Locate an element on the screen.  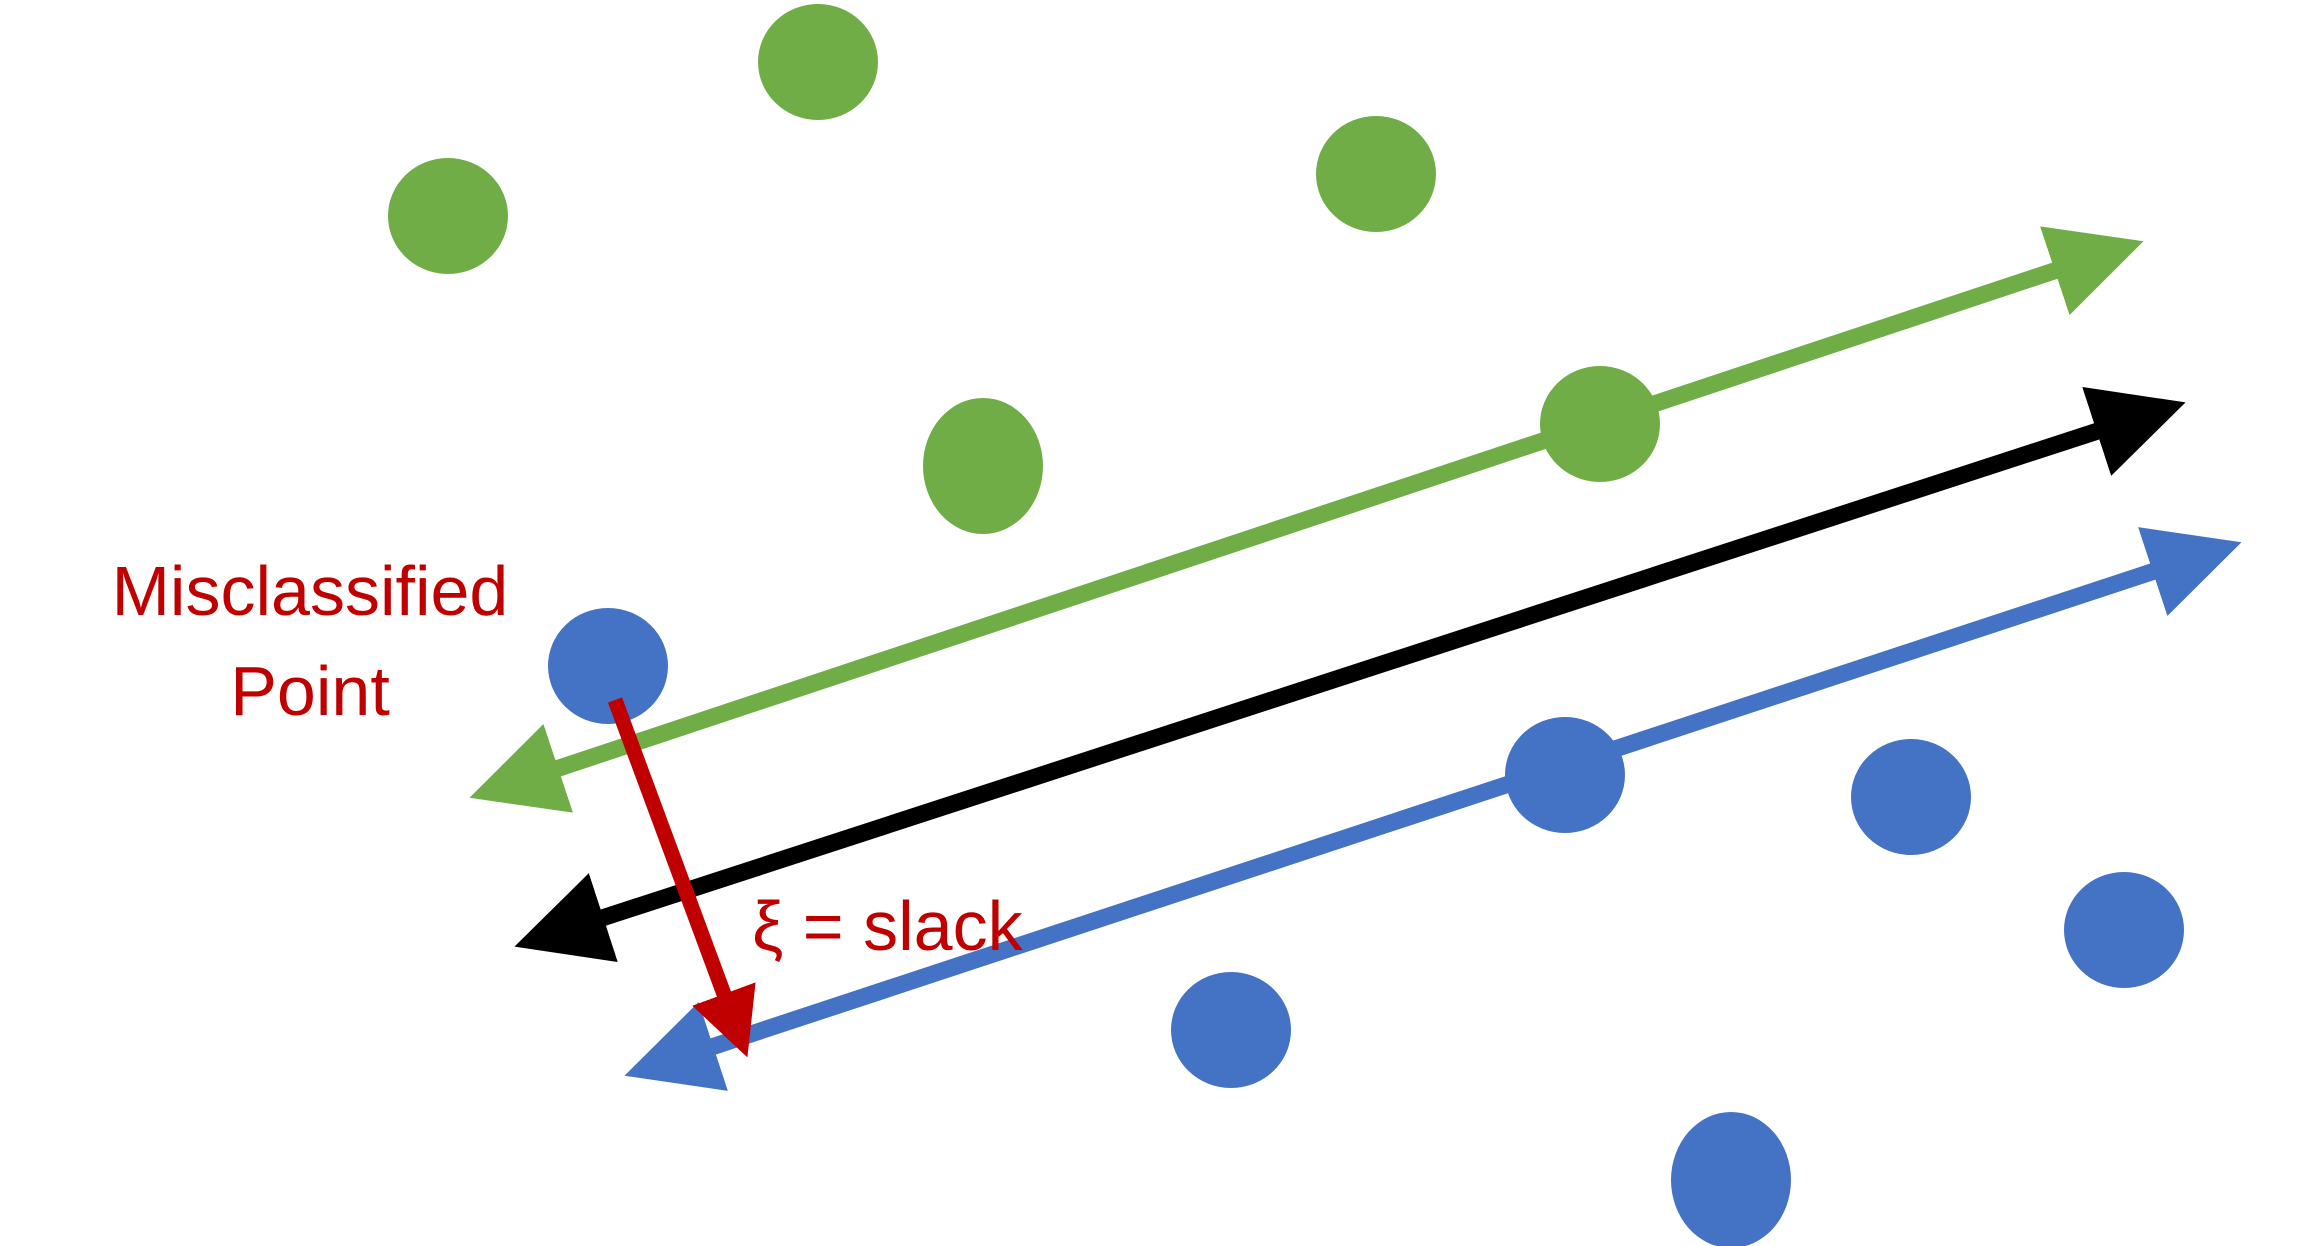
slack-label: ξ = slack is located at coordinates (888, 926).